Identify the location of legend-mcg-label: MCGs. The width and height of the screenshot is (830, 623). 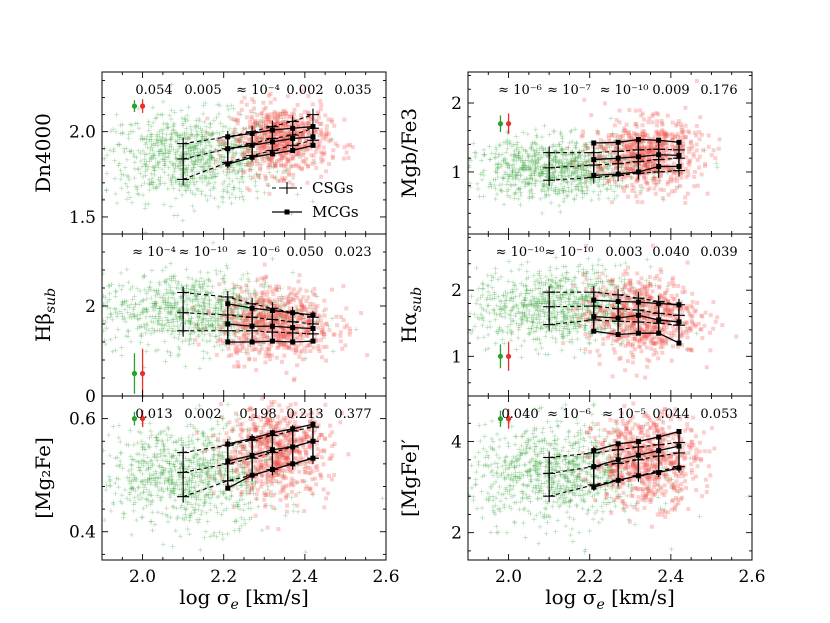
(335, 212).